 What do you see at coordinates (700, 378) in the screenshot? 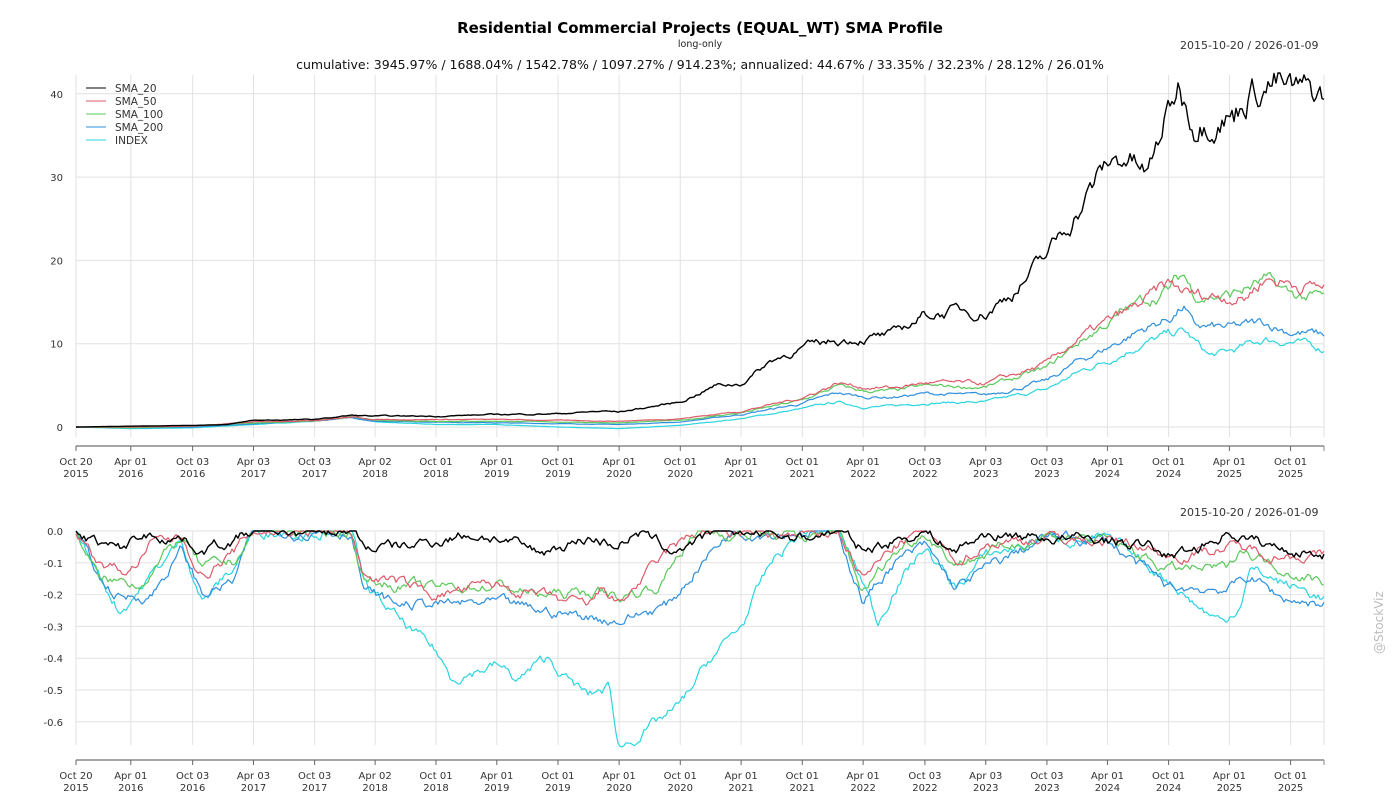
I see `series-line-index` at bounding box center [700, 378].